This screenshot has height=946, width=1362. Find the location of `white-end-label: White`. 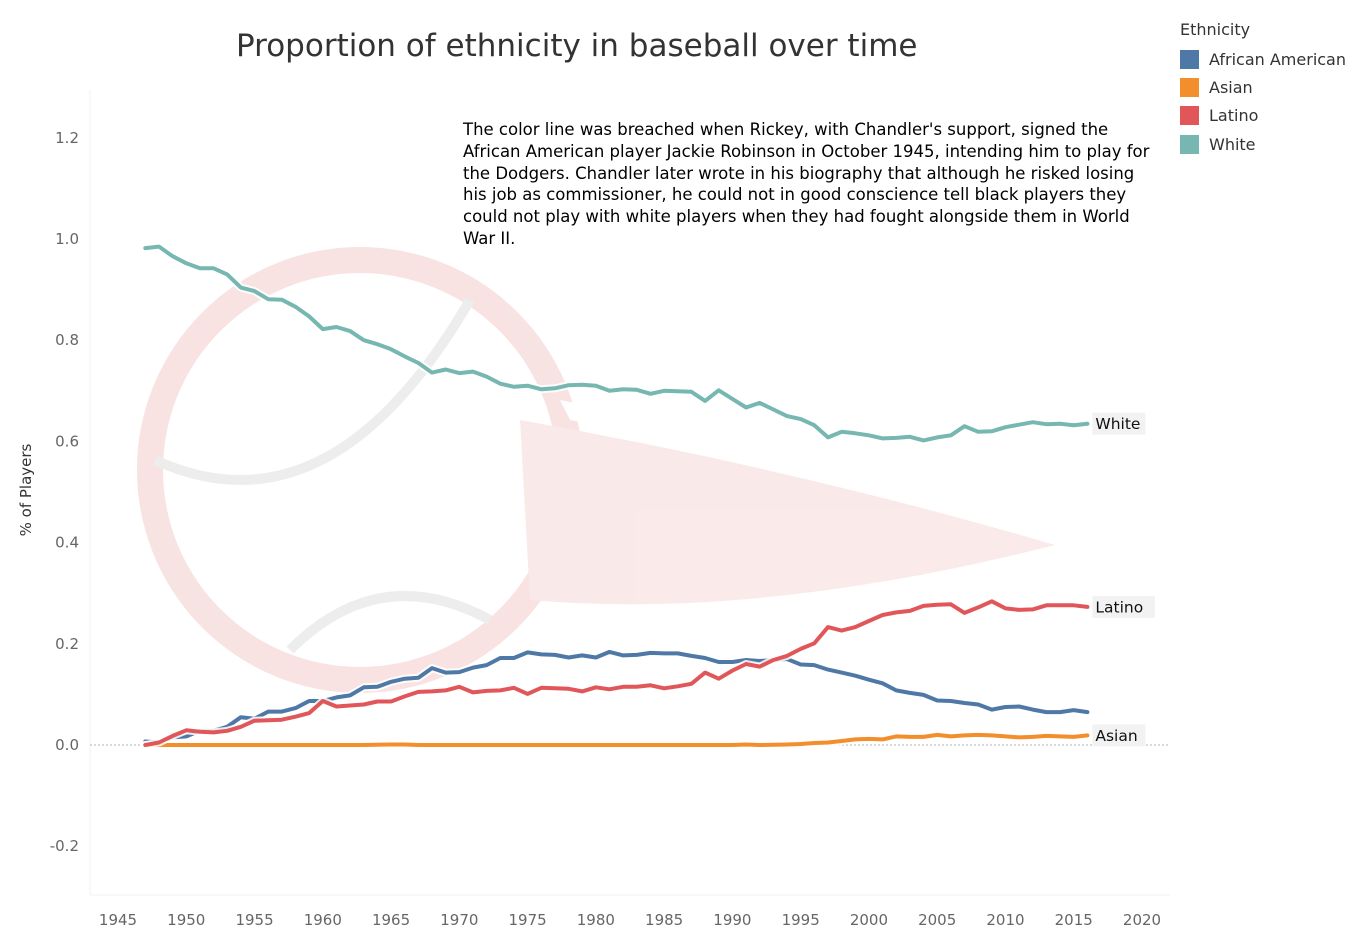

white-end-label: White is located at coordinates (1117, 424).